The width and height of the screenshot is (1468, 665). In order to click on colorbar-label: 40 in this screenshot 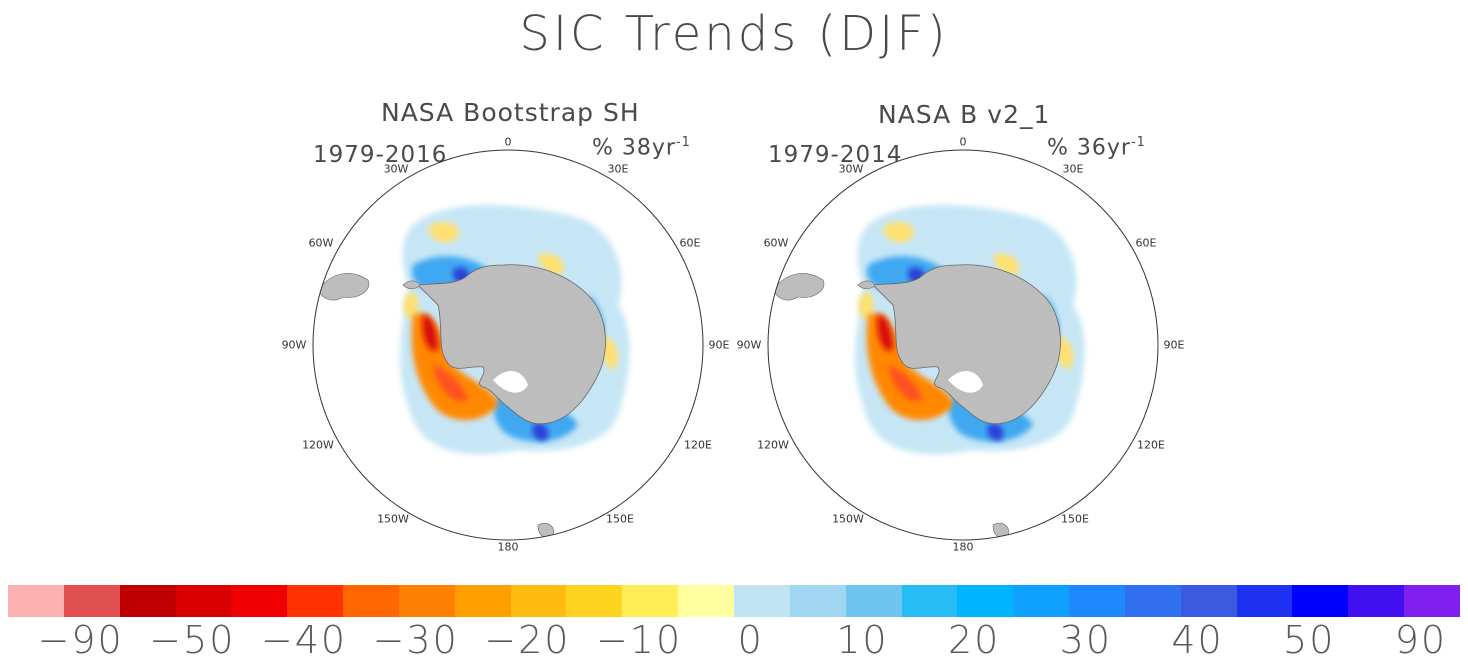, I will do `click(1197, 640)`.